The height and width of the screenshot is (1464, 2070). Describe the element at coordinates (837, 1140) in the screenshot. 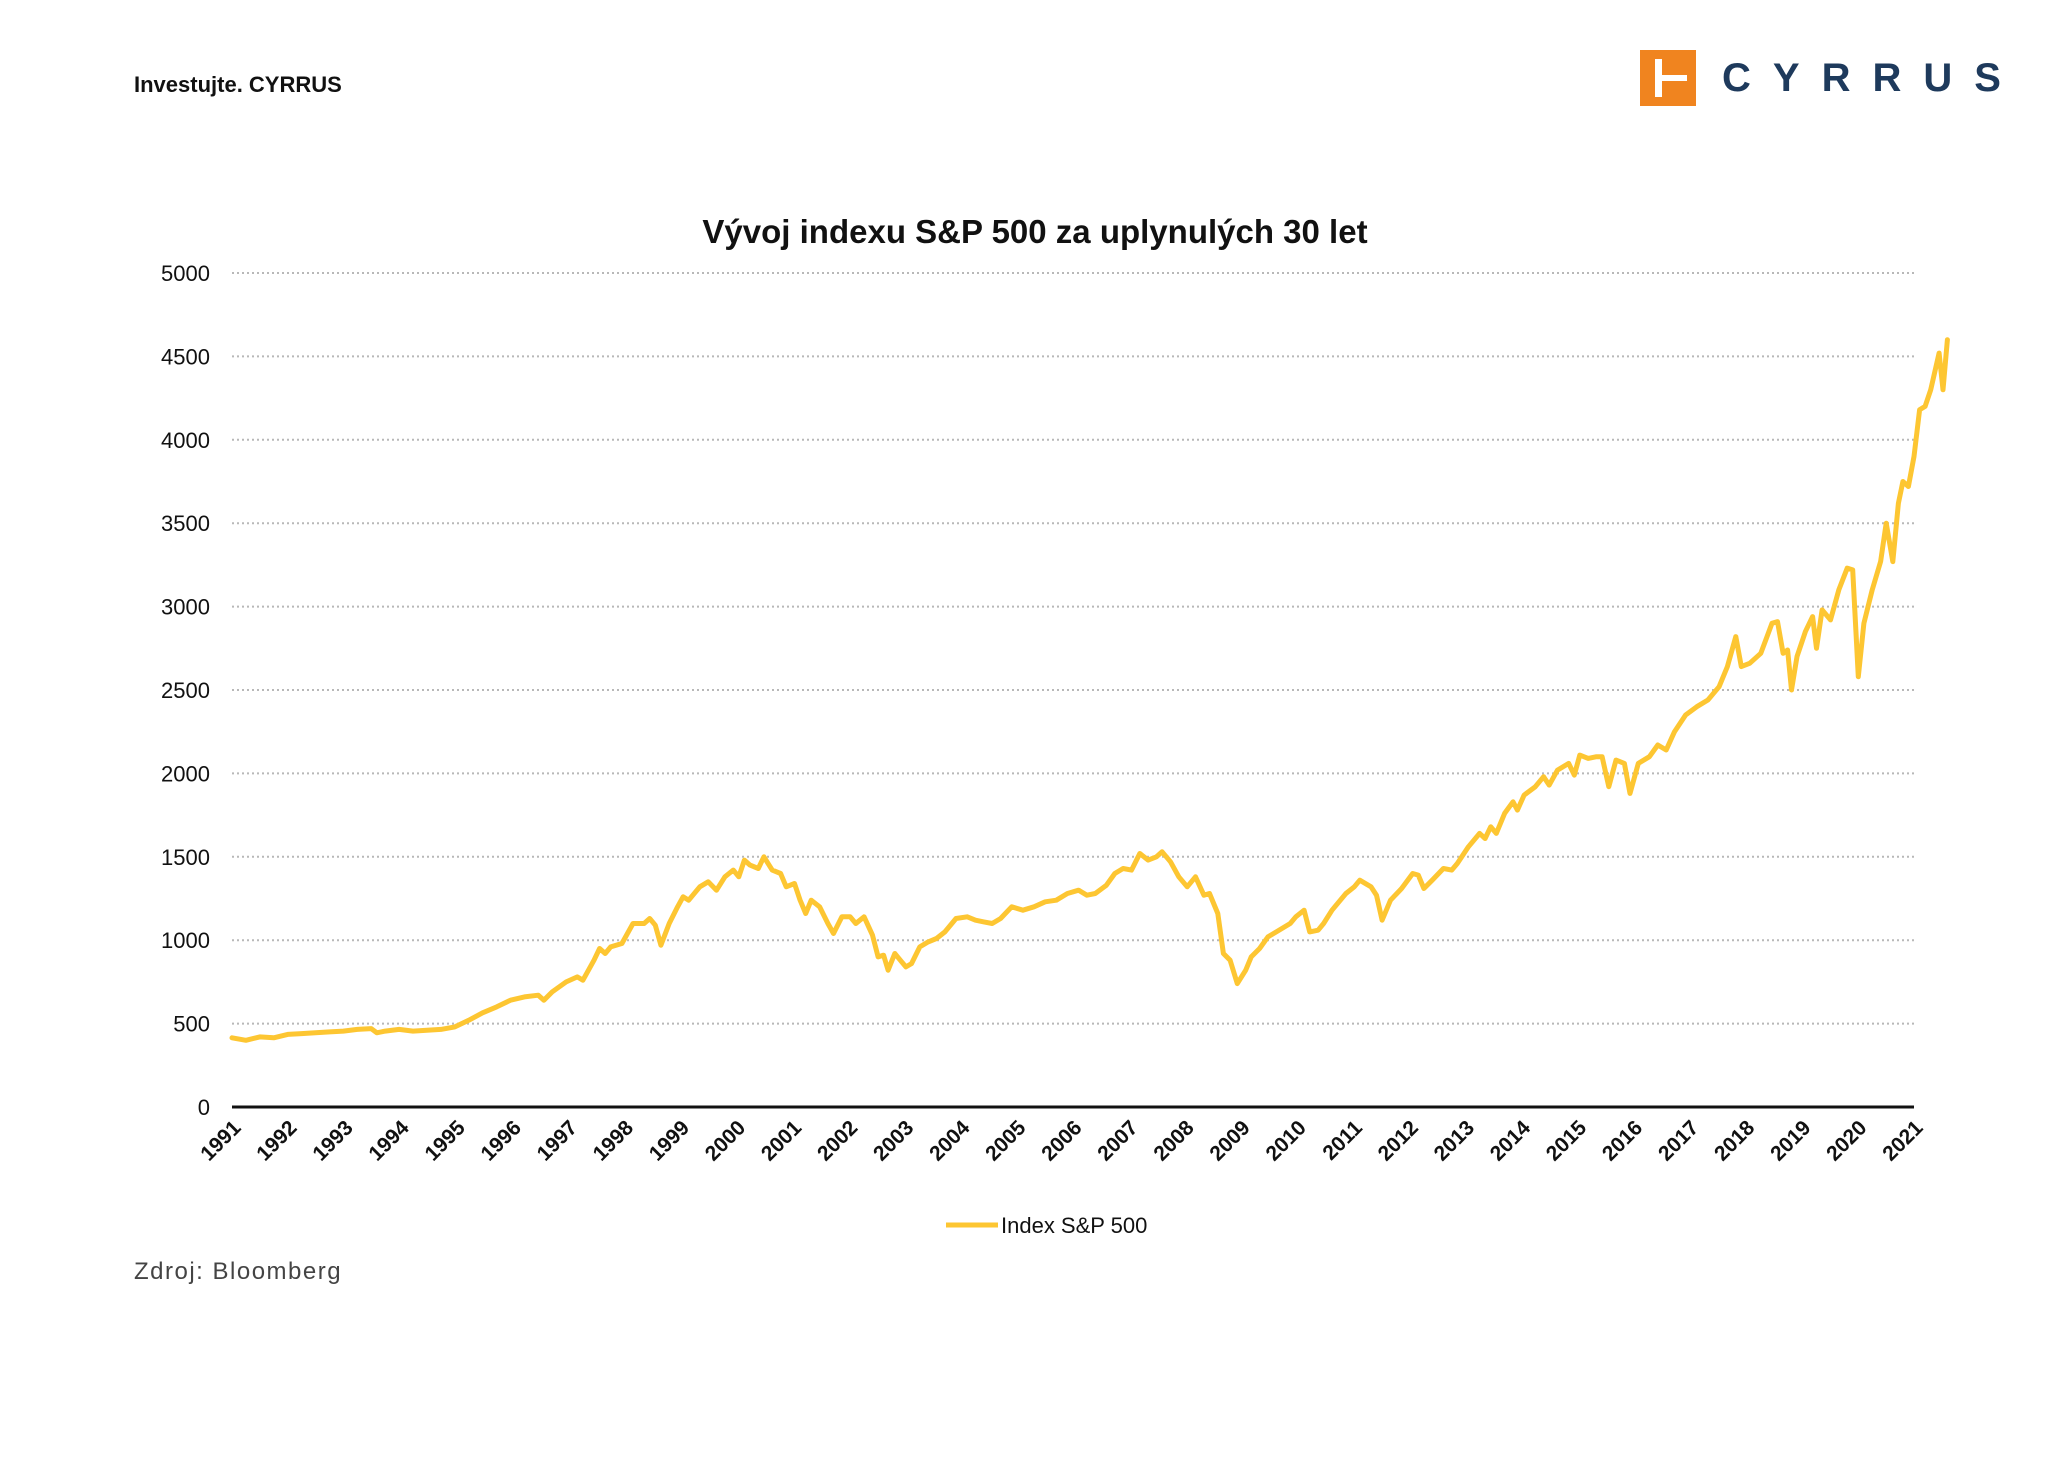

I see `x-tick-label: 2002` at that location.